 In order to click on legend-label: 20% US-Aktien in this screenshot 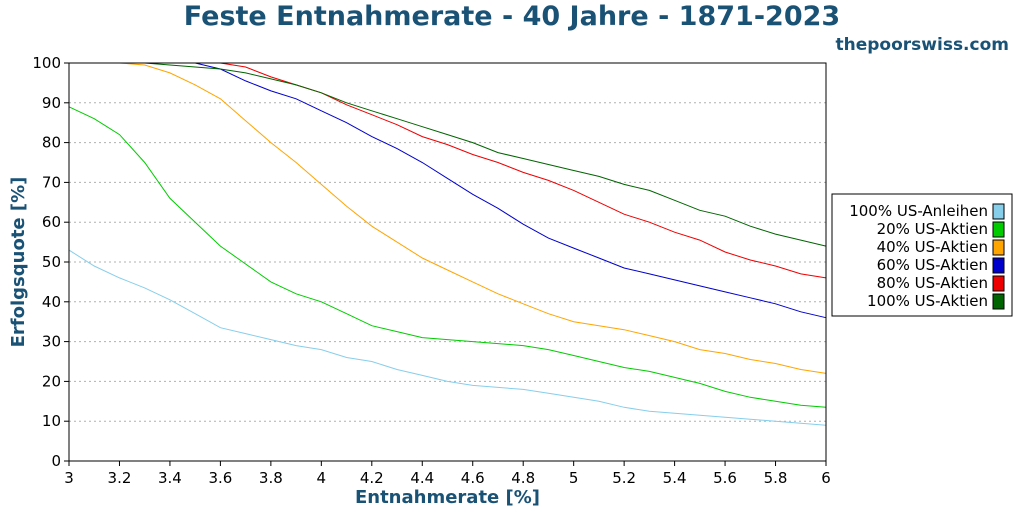, I will do `click(932, 229)`.